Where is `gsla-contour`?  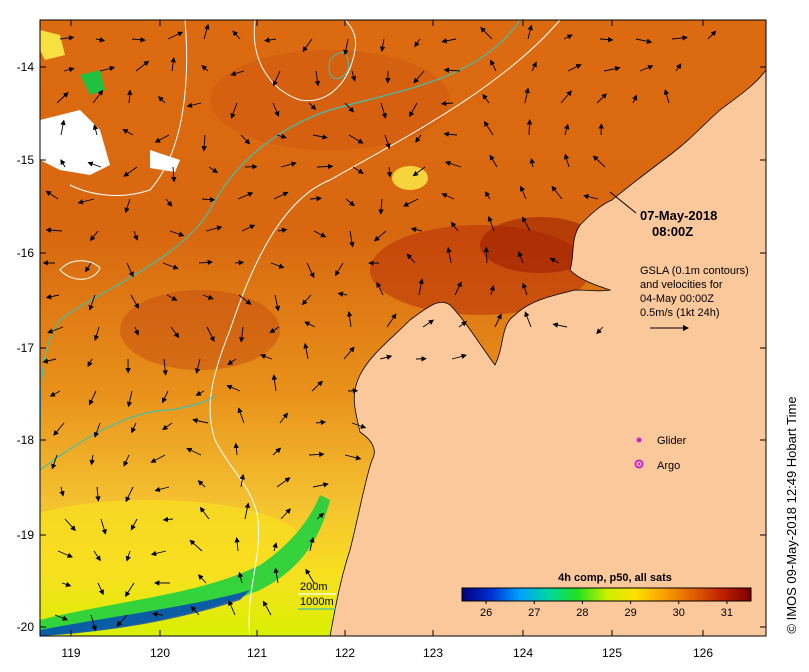
gsla-contour is located at coordinates (128, 107).